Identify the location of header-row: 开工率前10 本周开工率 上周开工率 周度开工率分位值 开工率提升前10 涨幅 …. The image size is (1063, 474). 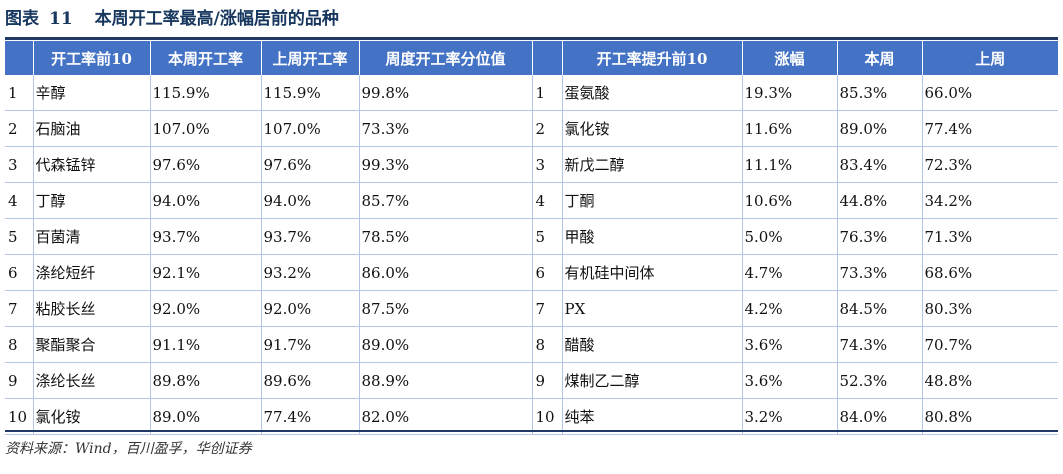
(531, 58).